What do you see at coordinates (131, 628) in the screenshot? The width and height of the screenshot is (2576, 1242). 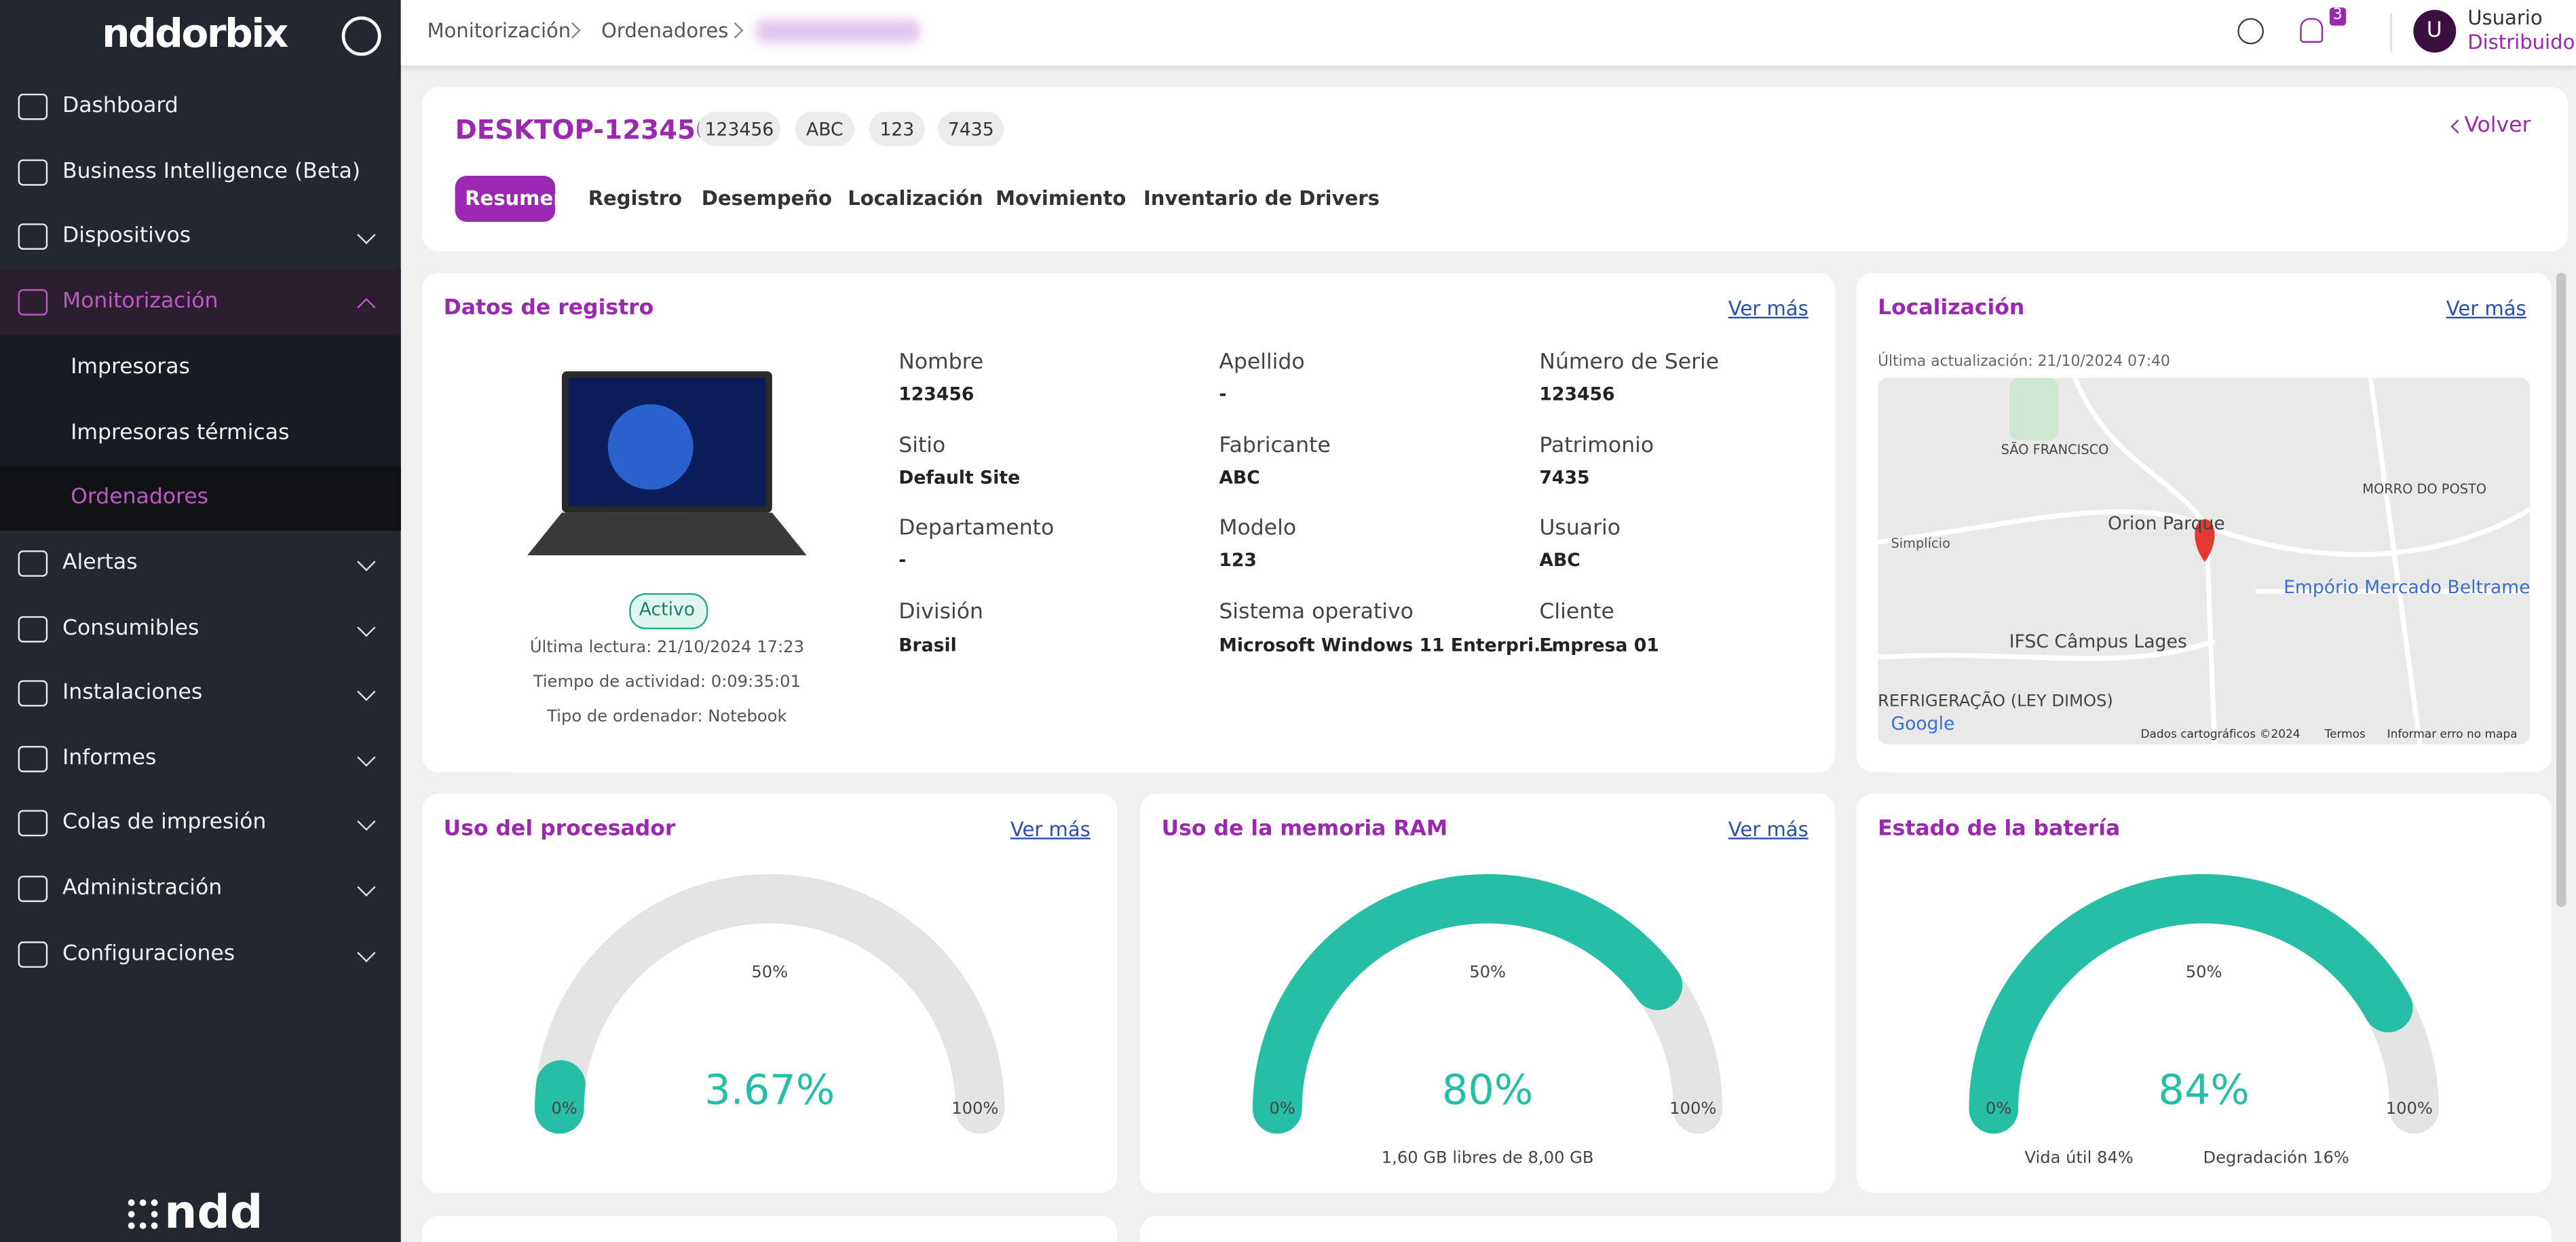 I see `menu-item: Consumibles` at bounding box center [131, 628].